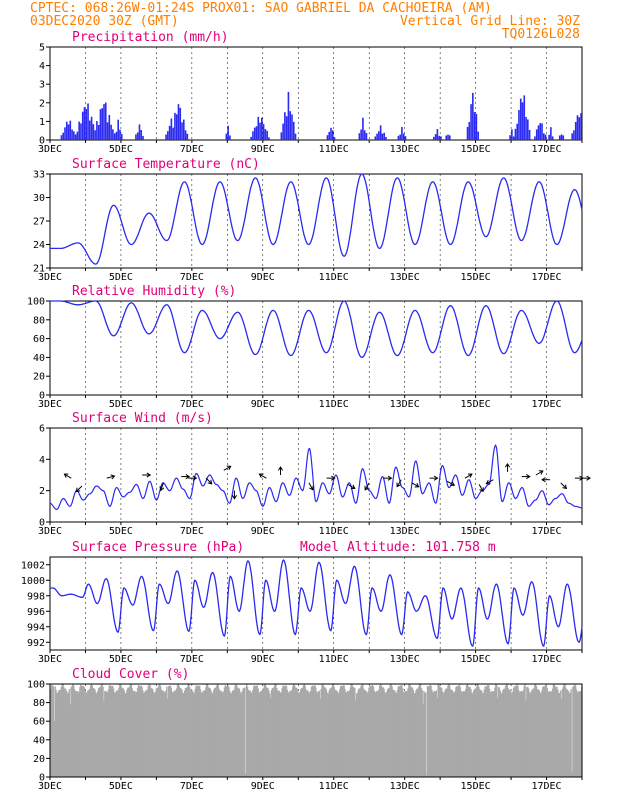 This screenshot has height=800, width=618. I want to click on y-tick-label: 1000, so click(33, 581).